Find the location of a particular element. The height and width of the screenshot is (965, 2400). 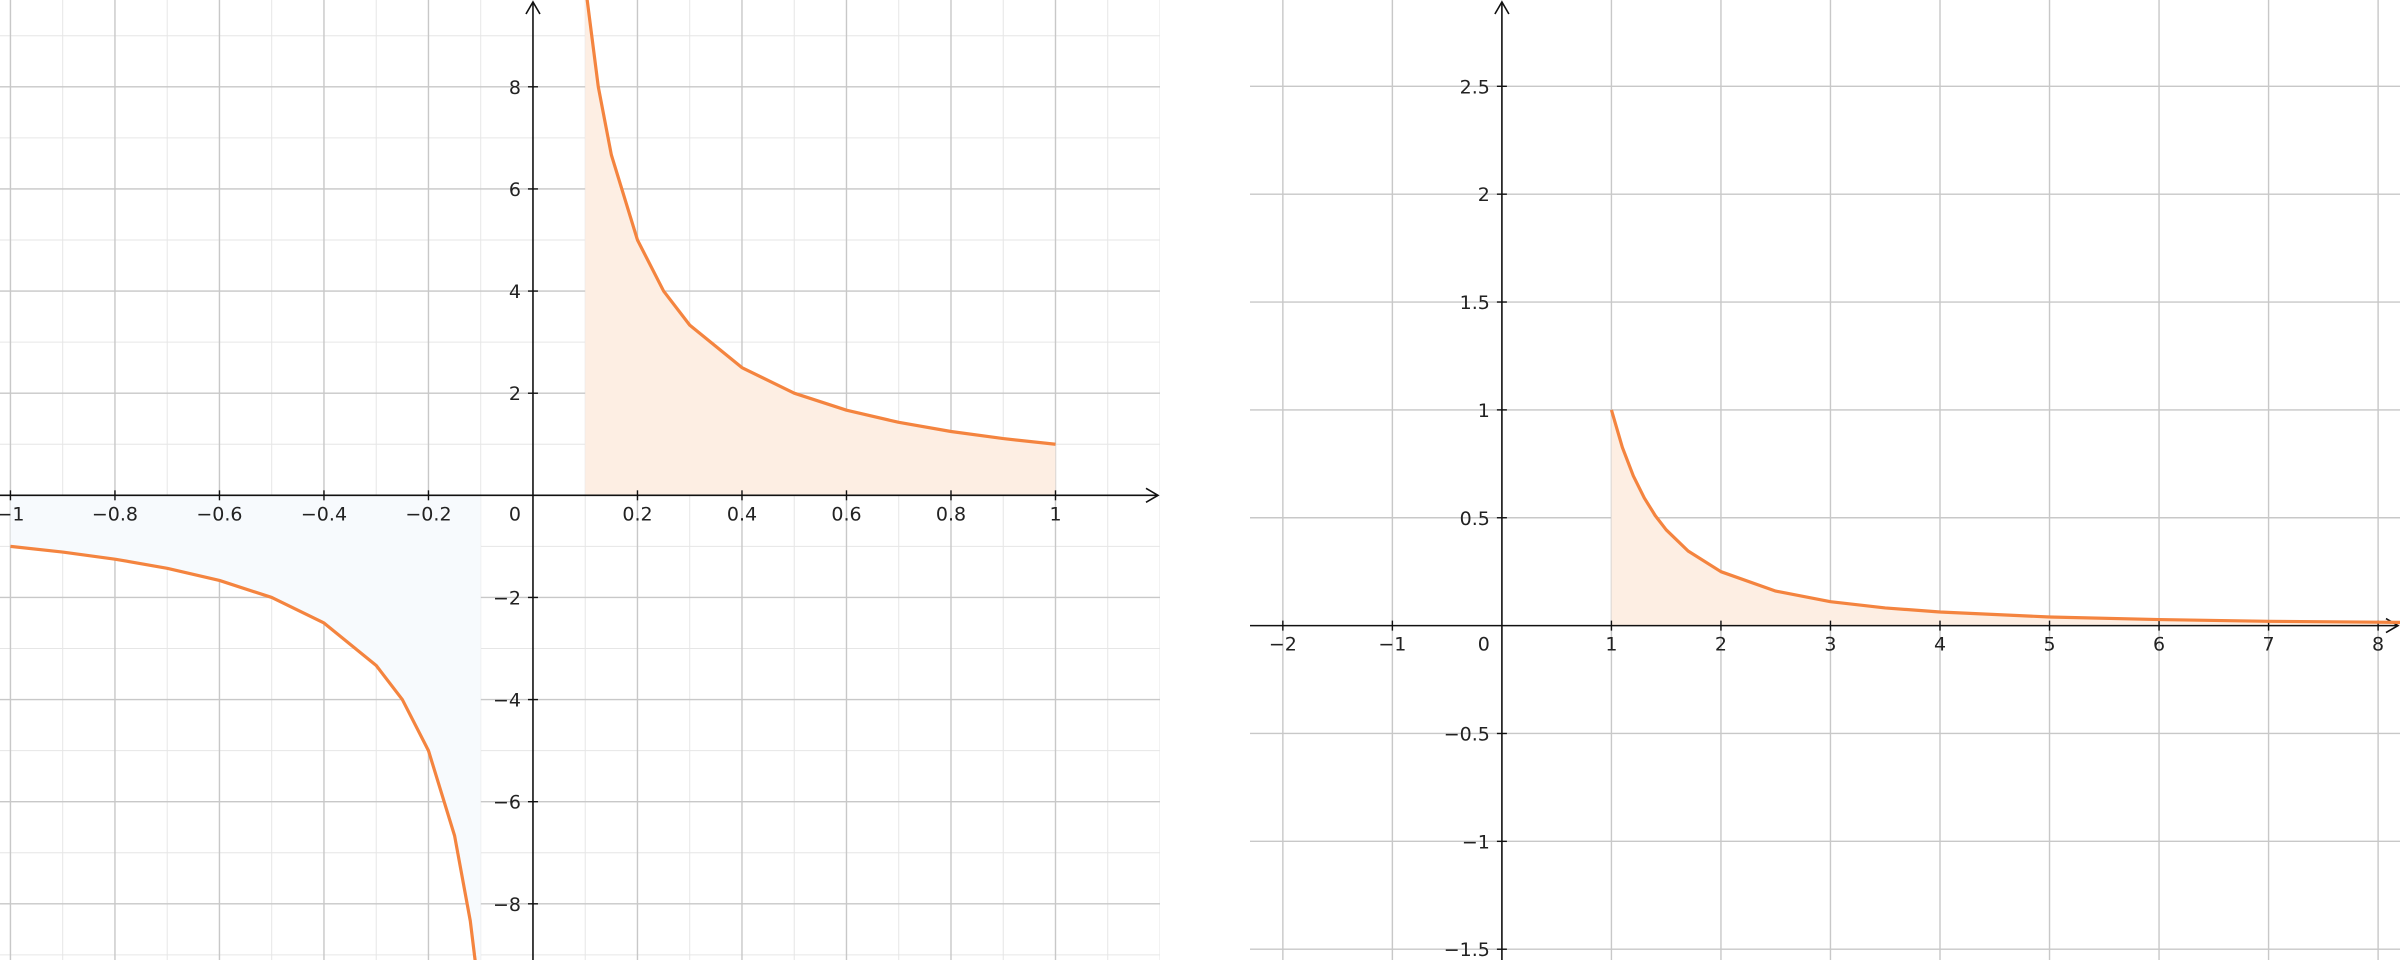

x-tick-label: 0.6 is located at coordinates (846, 514).